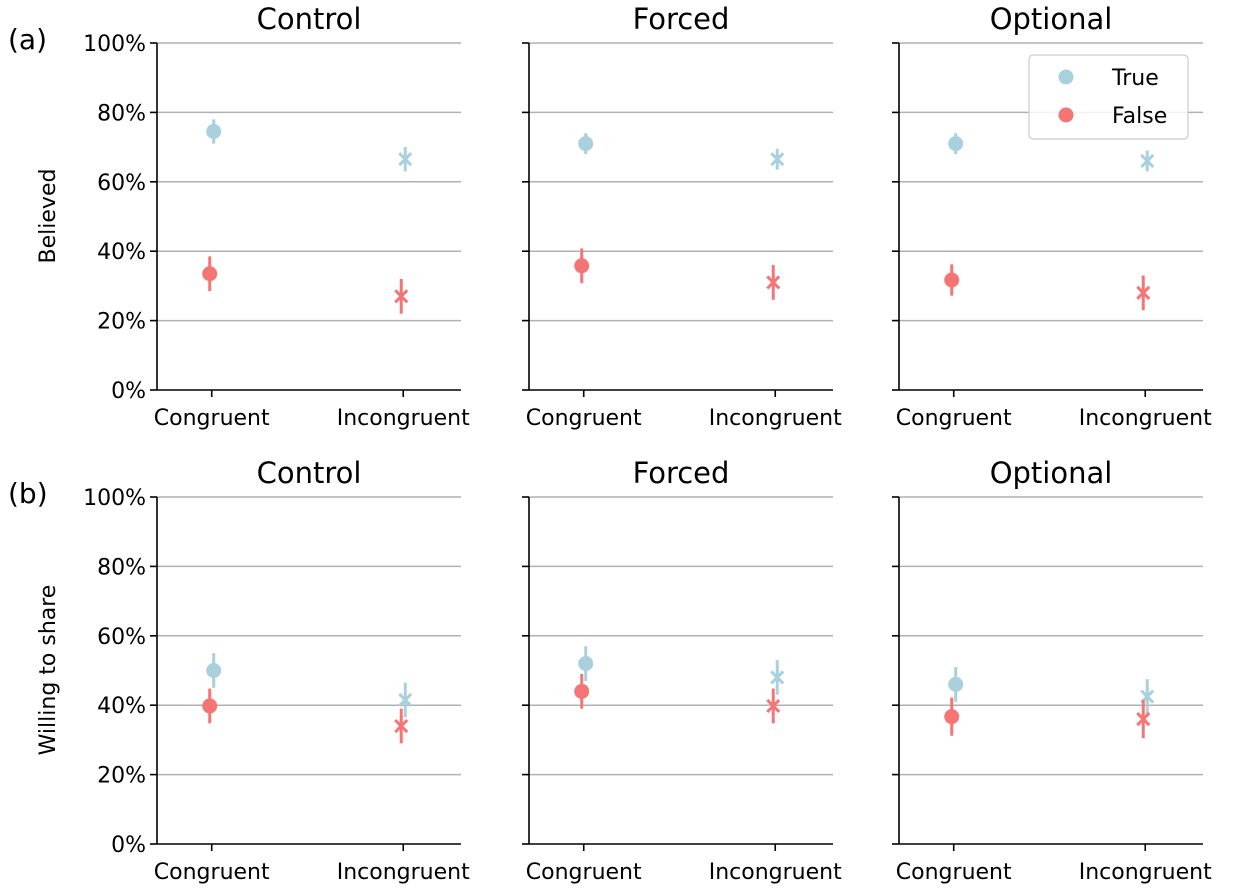  What do you see at coordinates (1052, 670) in the screenshot?
I see `panel-optional-b: Optional Congruent Incongruent` at bounding box center [1052, 670].